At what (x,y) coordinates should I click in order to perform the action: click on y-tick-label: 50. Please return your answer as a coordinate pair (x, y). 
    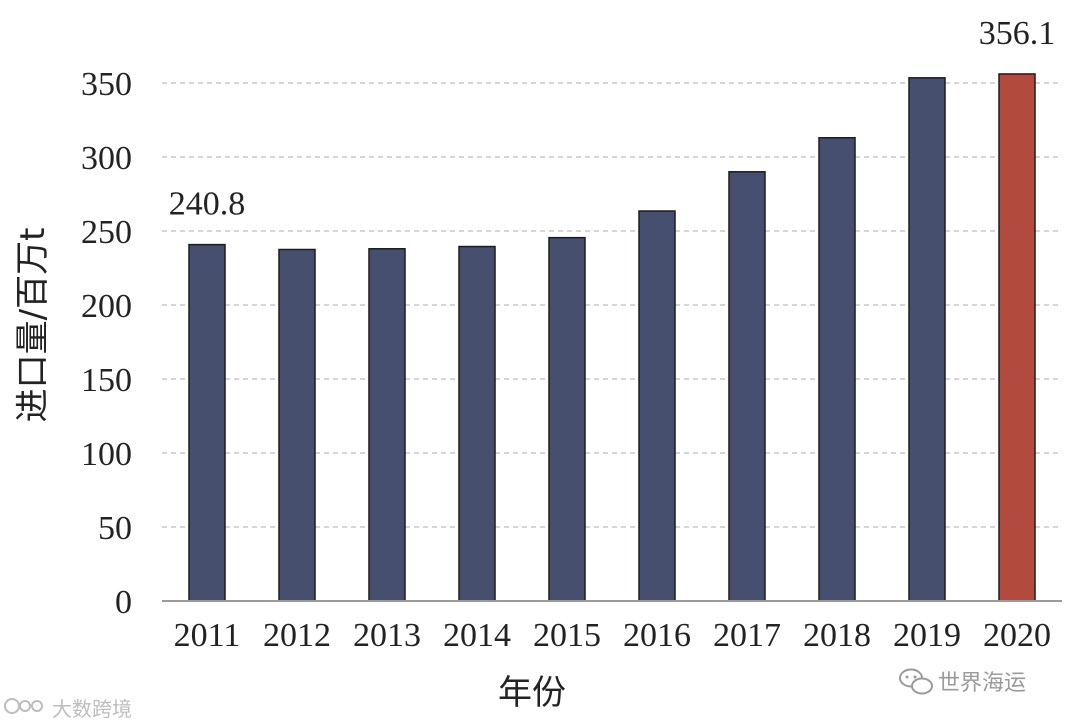
    Looking at the image, I should click on (115, 528).